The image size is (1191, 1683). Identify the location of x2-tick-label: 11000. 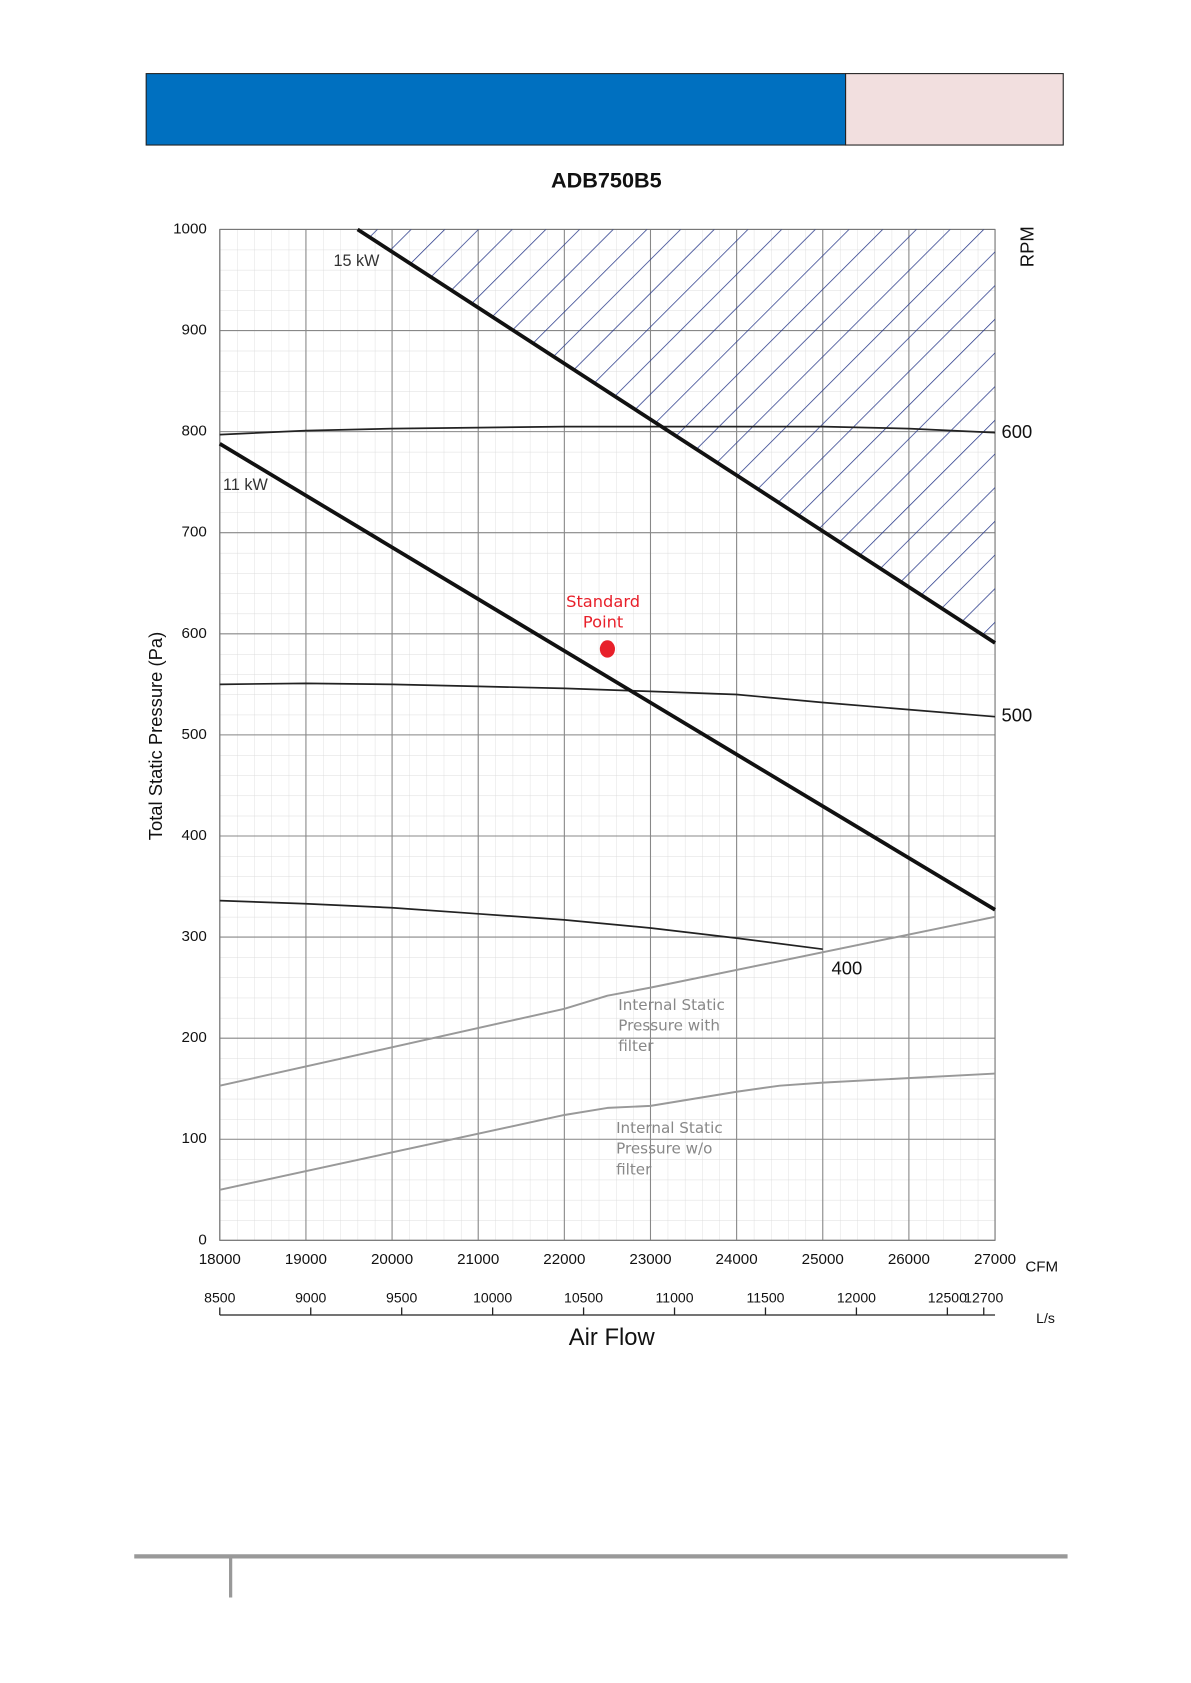
(674, 1297).